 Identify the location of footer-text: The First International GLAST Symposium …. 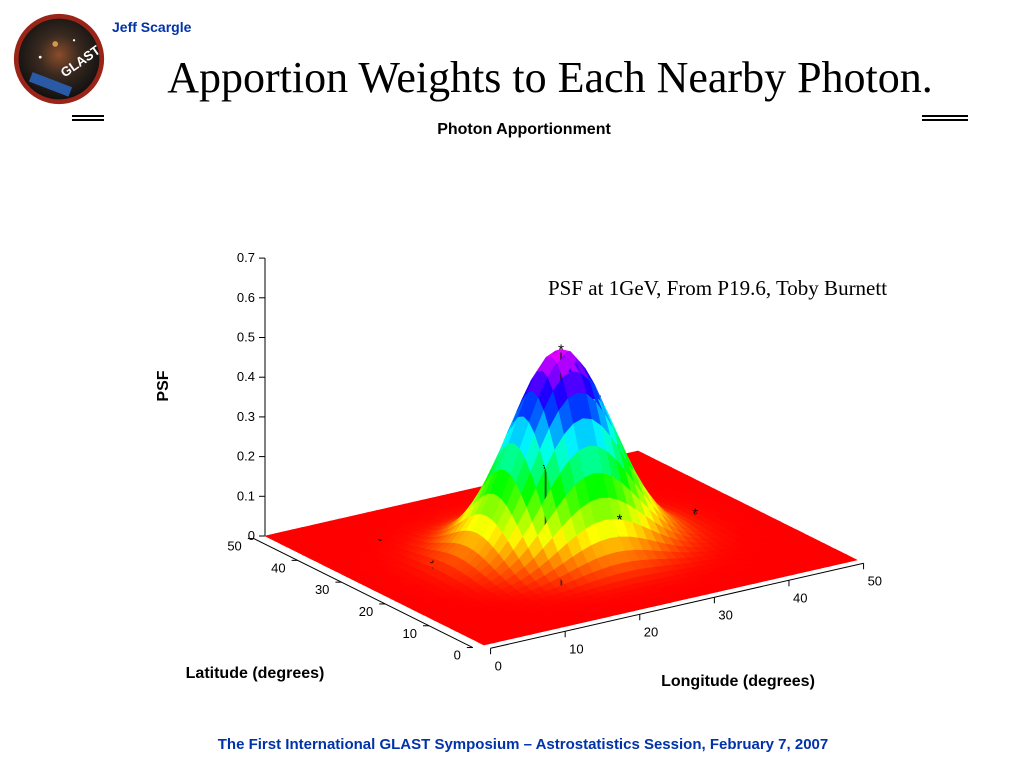
(523, 744).